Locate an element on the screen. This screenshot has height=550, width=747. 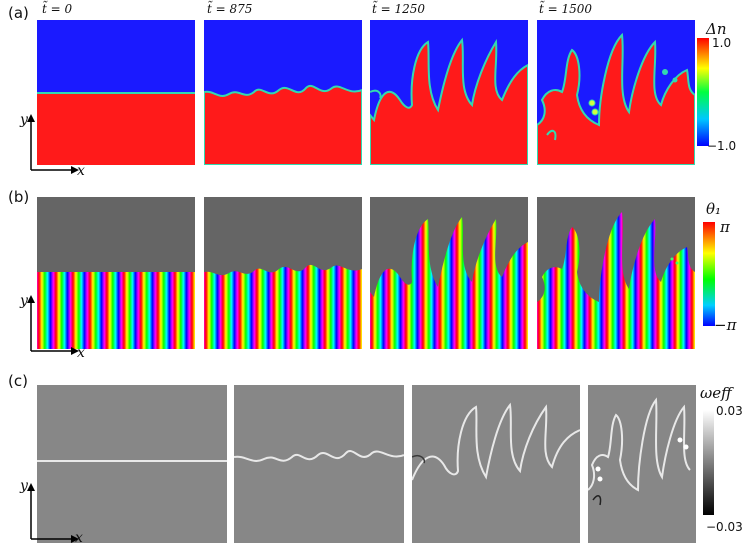
colorbar-a-title: Δn is located at coordinates (716, 29).